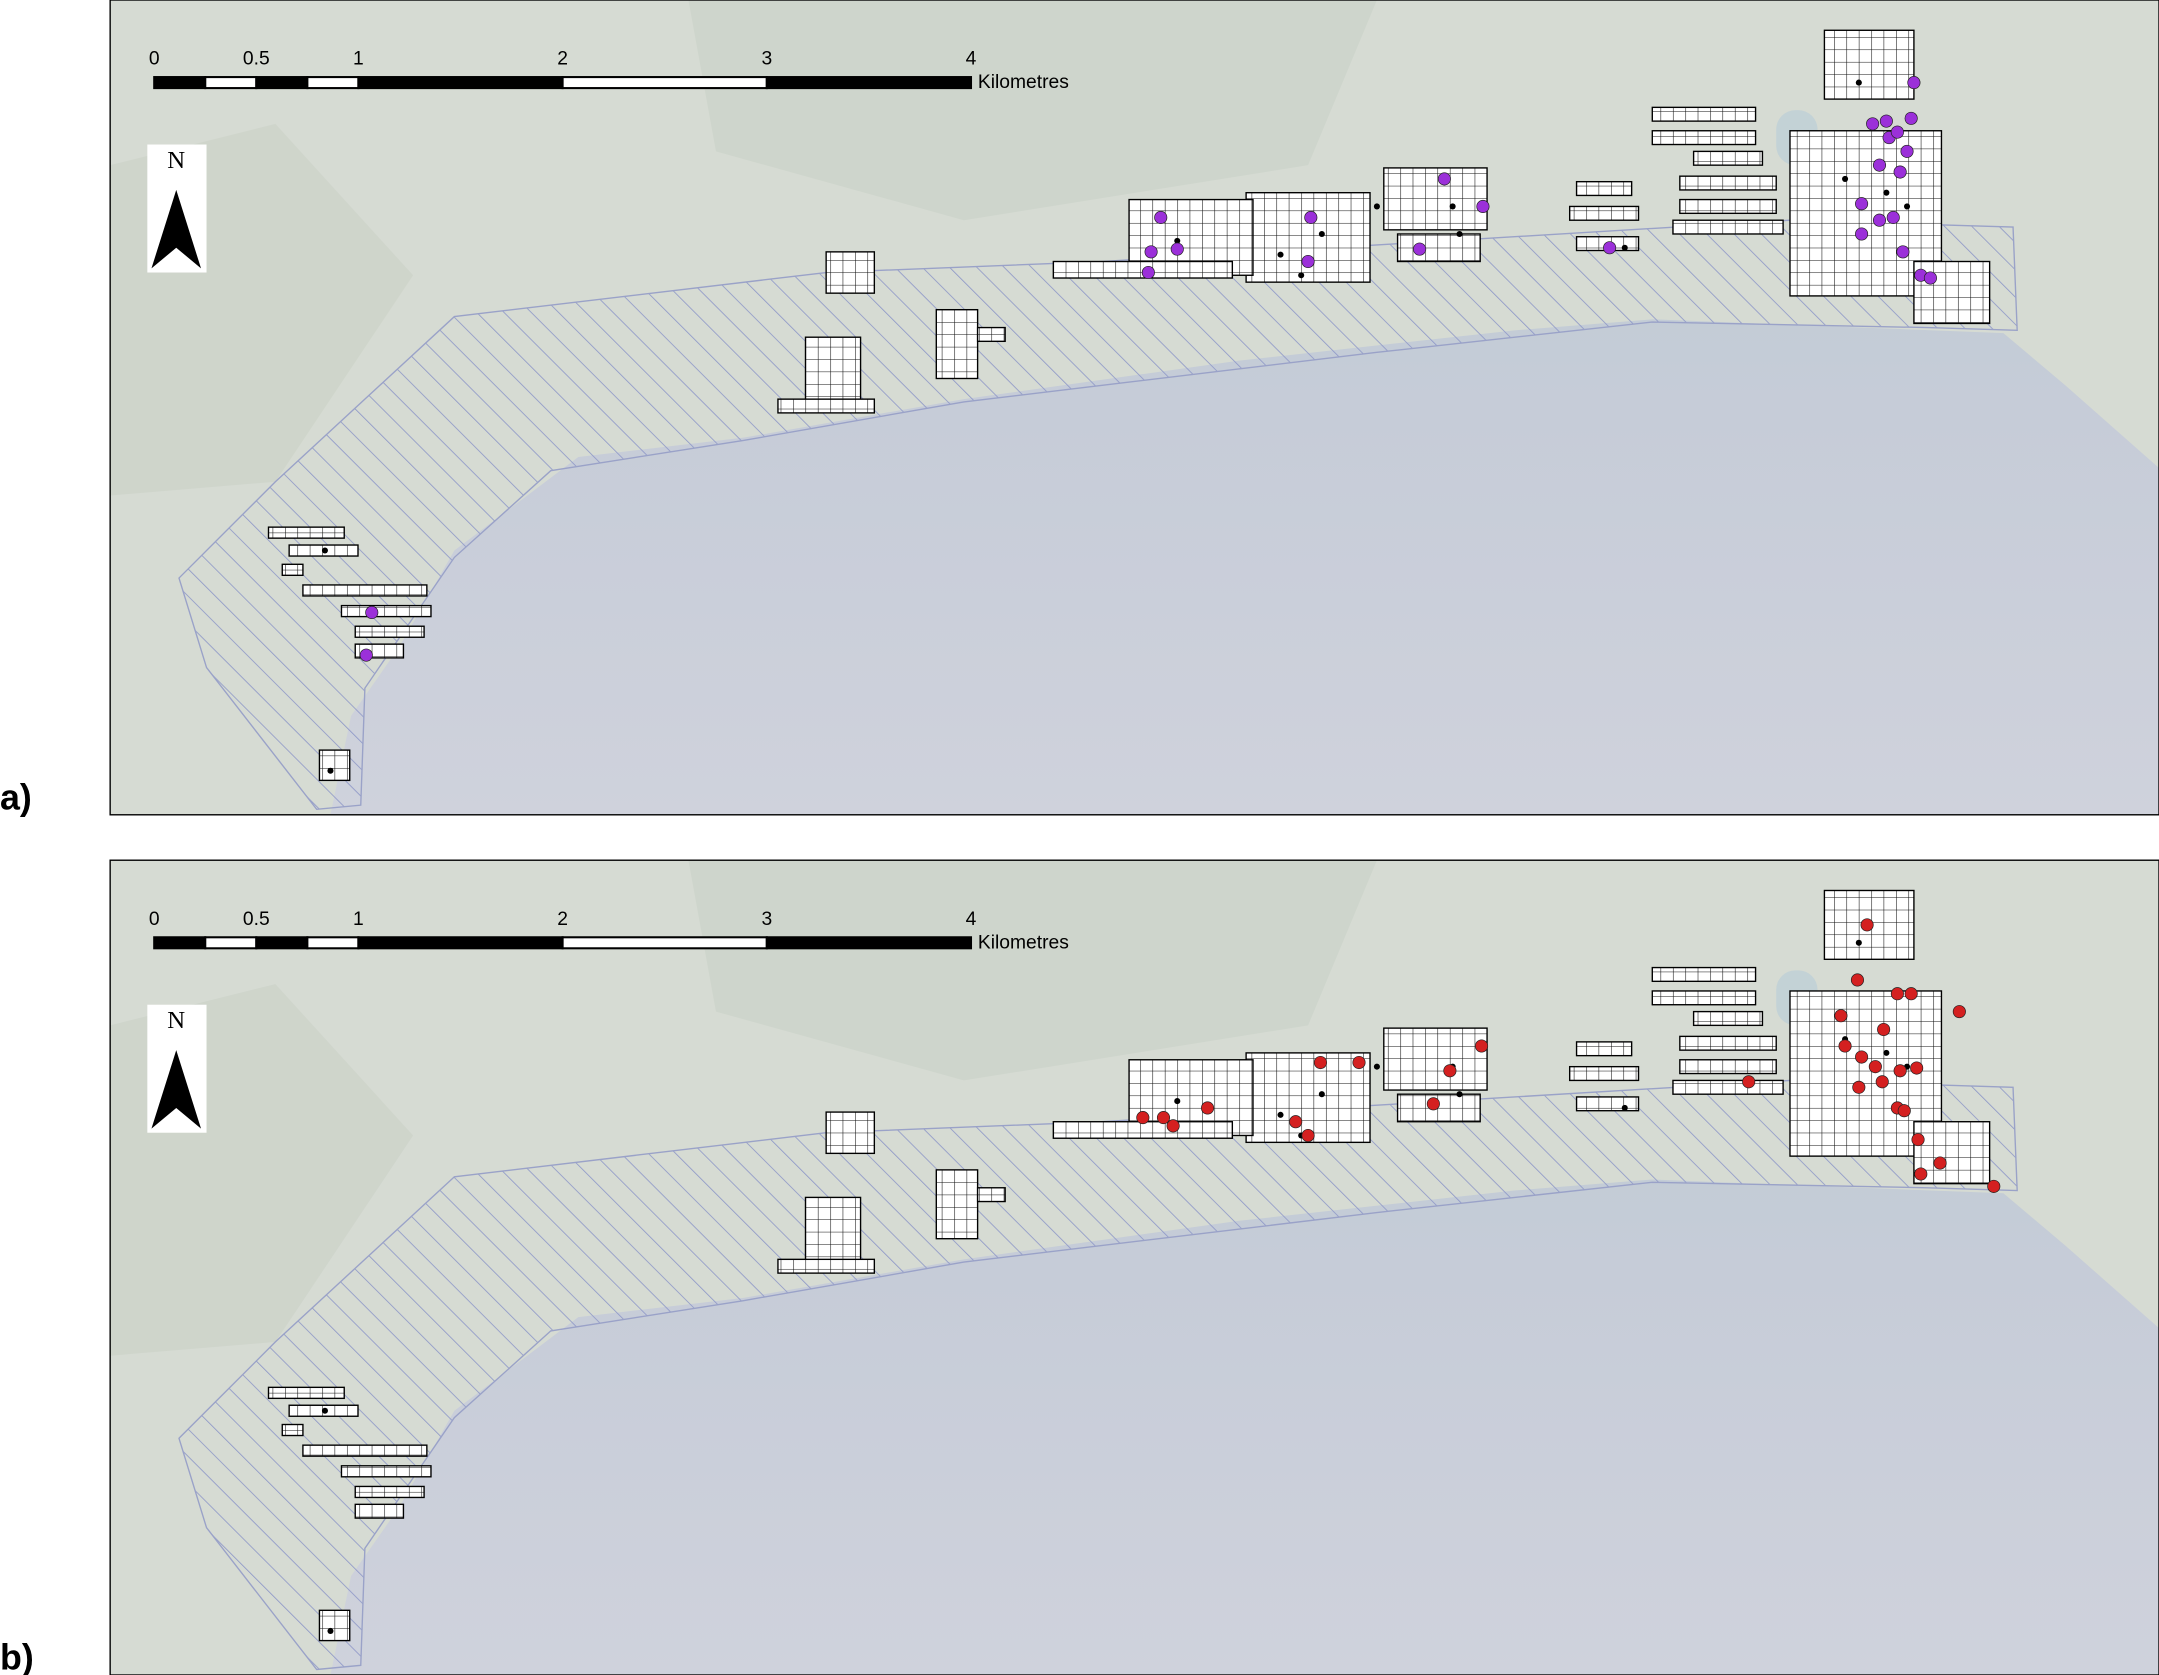 This screenshot has height=1675, width=2159. What do you see at coordinates (766, 59) in the screenshot?
I see `scale-tick-label: 3` at bounding box center [766, 59].